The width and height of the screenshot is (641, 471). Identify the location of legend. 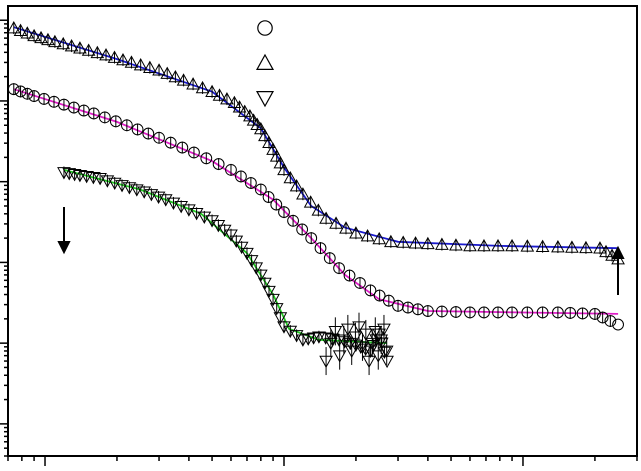
(265, 64).